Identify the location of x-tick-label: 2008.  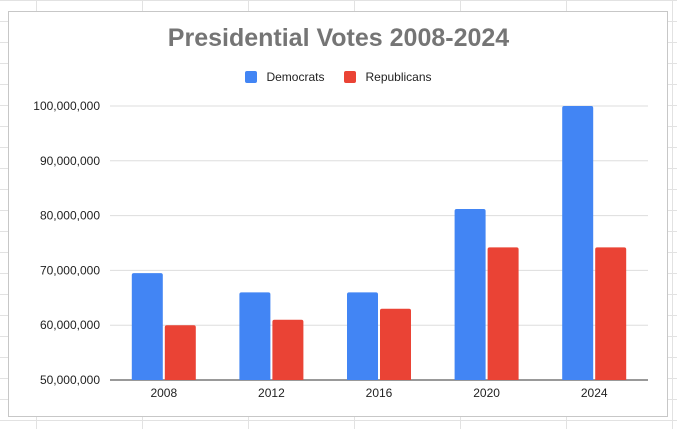
(163, 393).